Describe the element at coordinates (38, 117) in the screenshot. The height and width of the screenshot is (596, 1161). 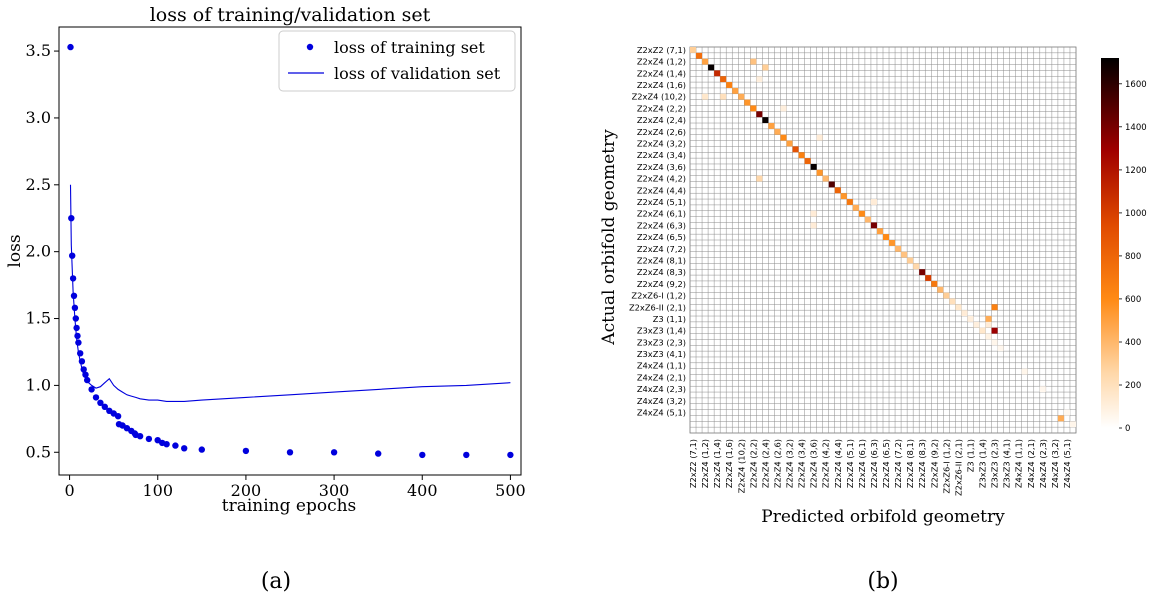
I see `y-tick-label: 3.0` at that location.